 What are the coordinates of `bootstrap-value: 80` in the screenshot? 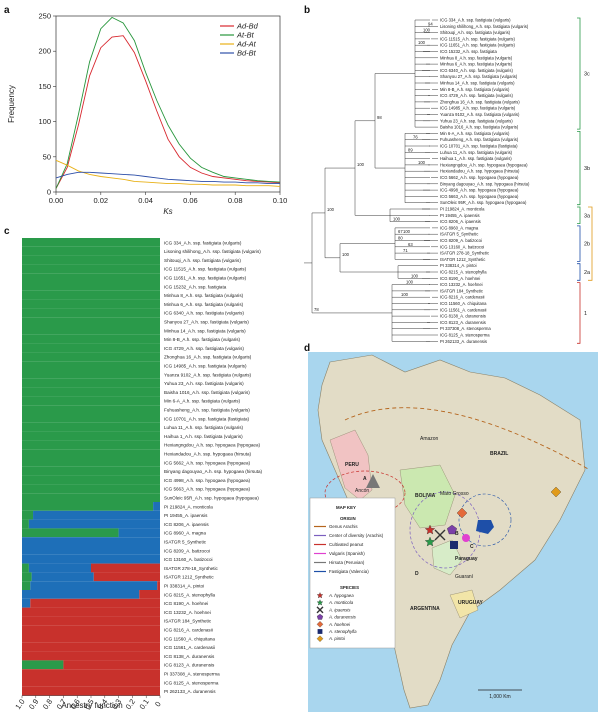 It's located at (400, 238).